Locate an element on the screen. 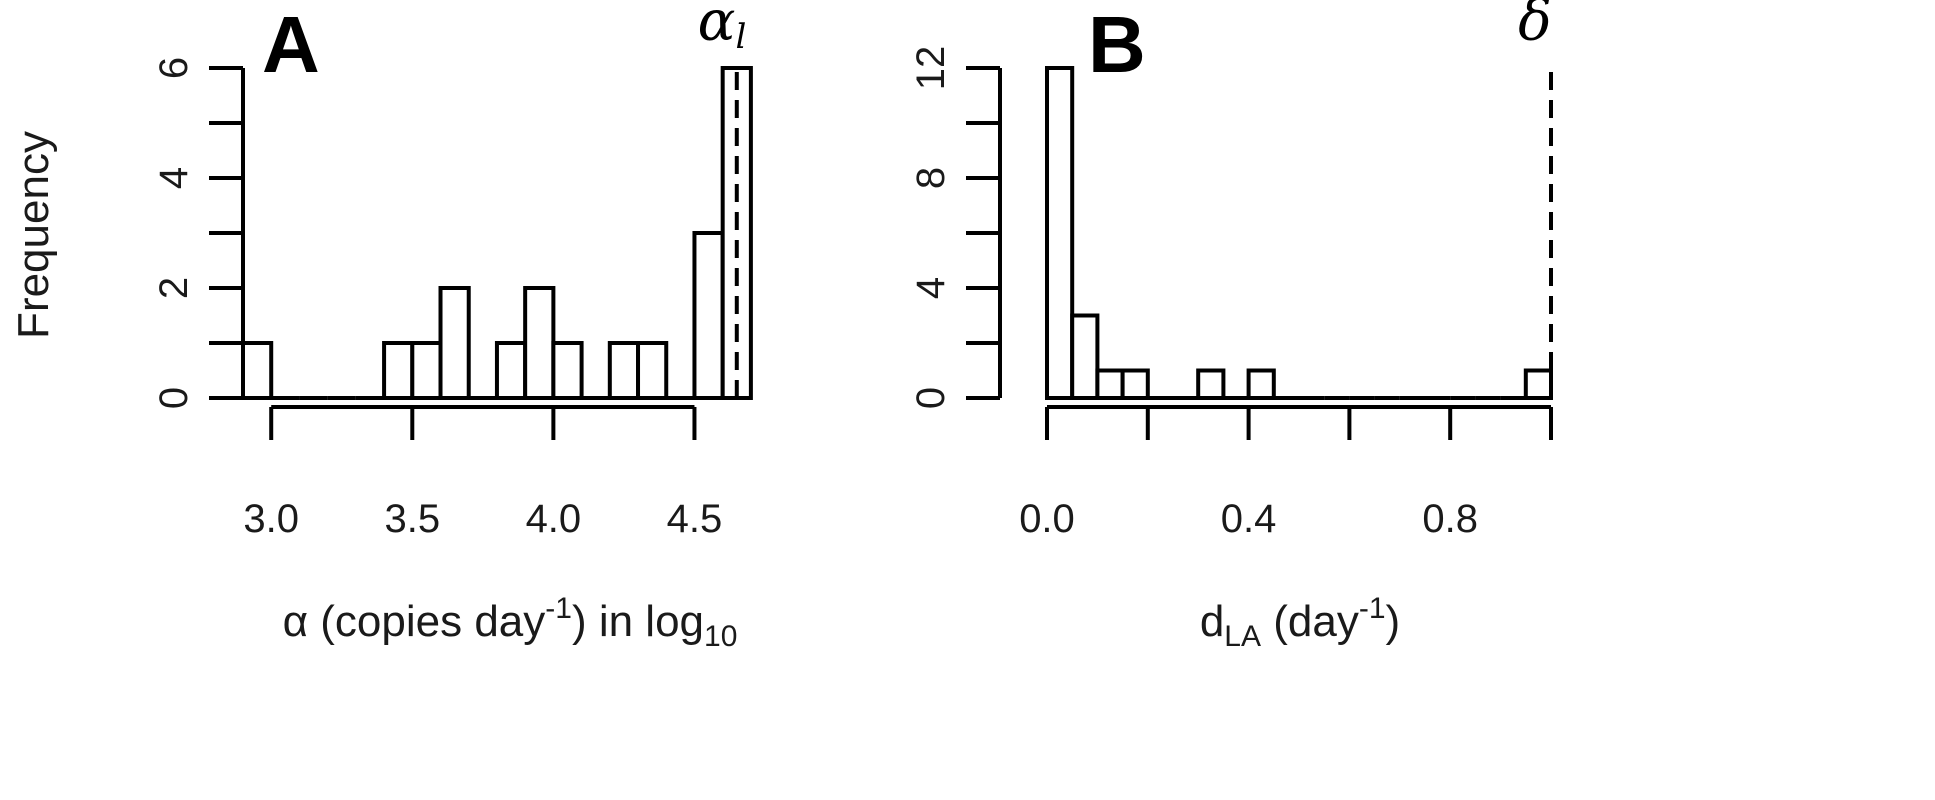 Image resolution: width=1935 pixels, height=800 pixels. x-axis-title-part: d is located at coordinates (1212, 621).